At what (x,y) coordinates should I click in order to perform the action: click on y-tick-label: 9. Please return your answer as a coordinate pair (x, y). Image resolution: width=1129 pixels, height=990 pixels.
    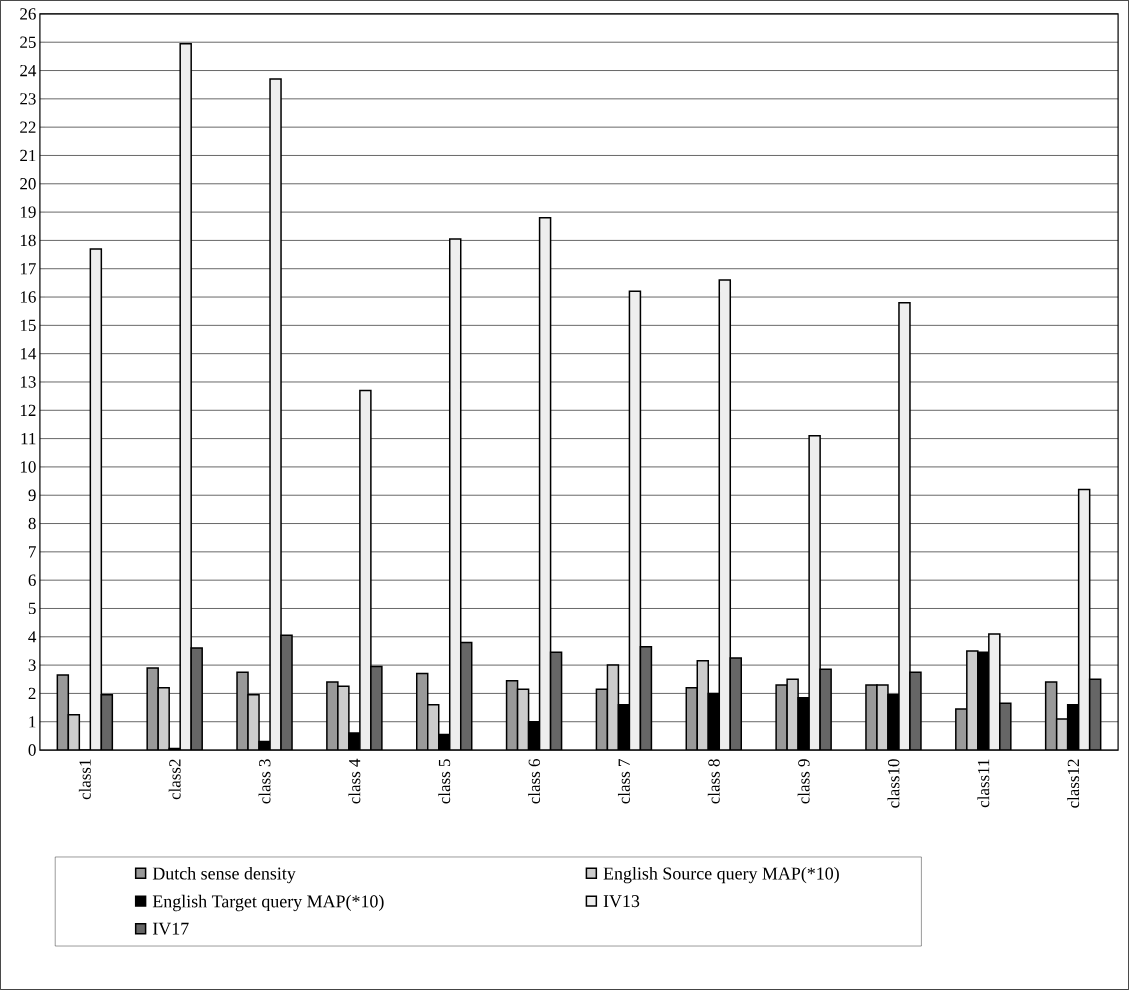
    Looking at the image, I should click on (32, 495).